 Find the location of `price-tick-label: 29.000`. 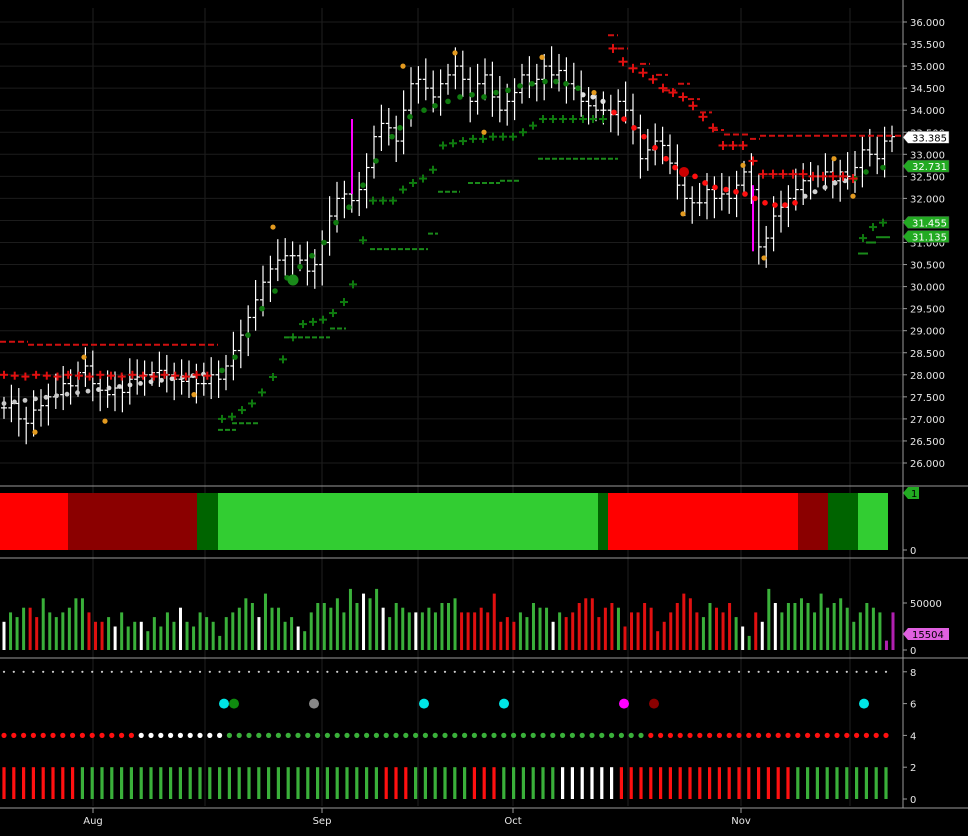

price-tick-label: 29.000 is located at coordinates (927, 332).